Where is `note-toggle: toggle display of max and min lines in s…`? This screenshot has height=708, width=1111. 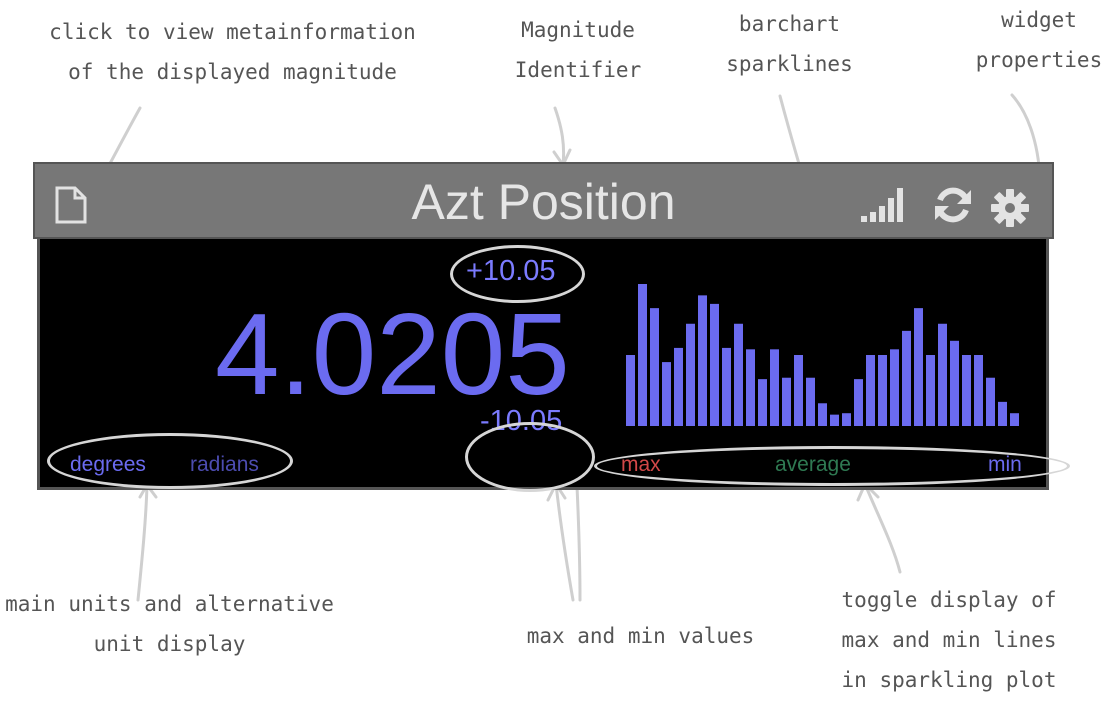
note-toggle: toggle display of max and min lines in s… is located at coordinates (949, 640).